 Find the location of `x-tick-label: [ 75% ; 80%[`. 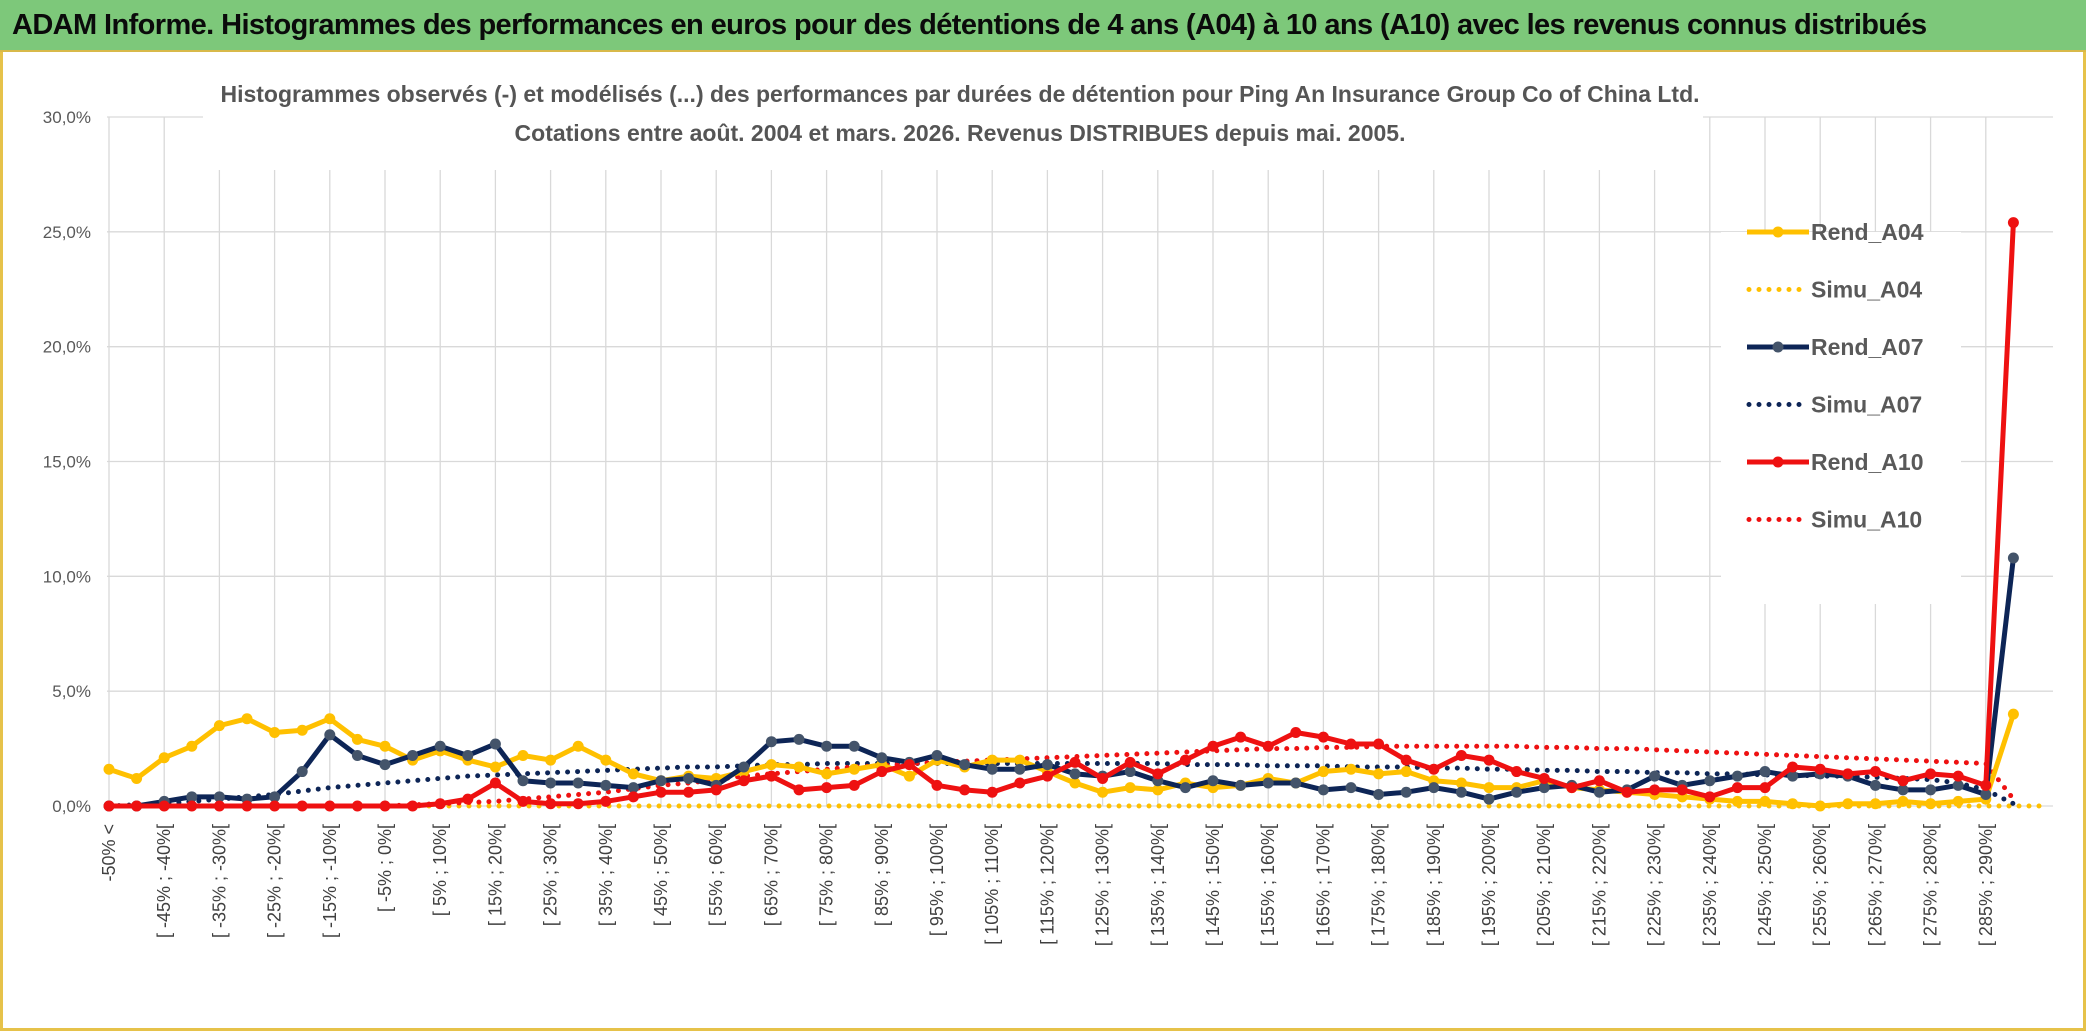

x-tick-label: [ 75% ; 80%[ is located at coordinates (827, 875).